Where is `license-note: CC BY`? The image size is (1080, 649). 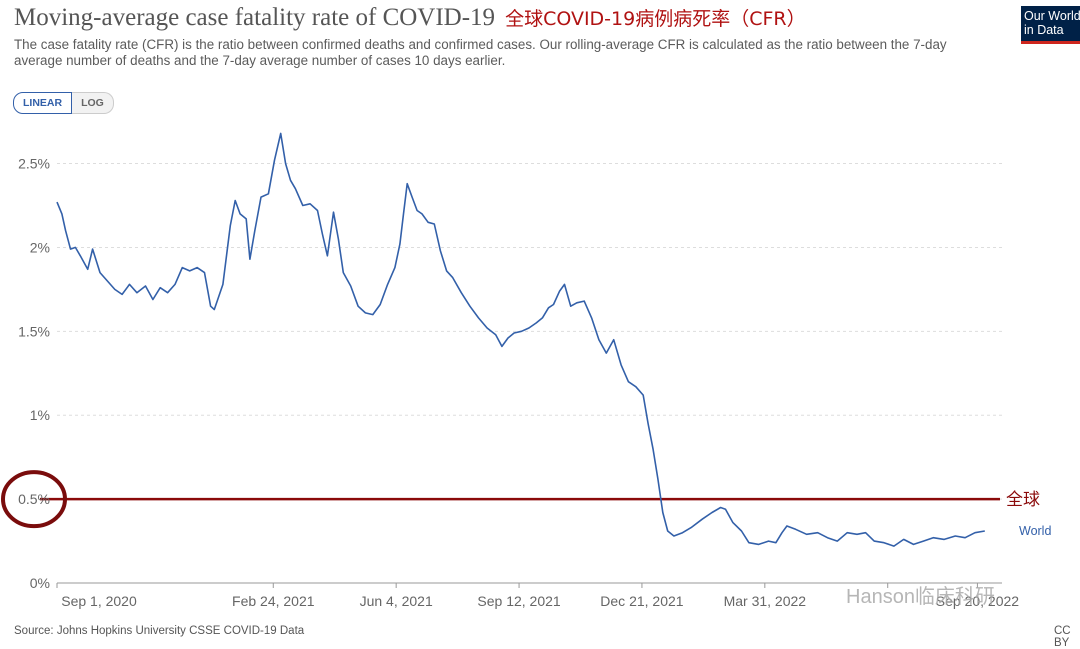 license-note: CC BY is located at coordinates (1062, 637).